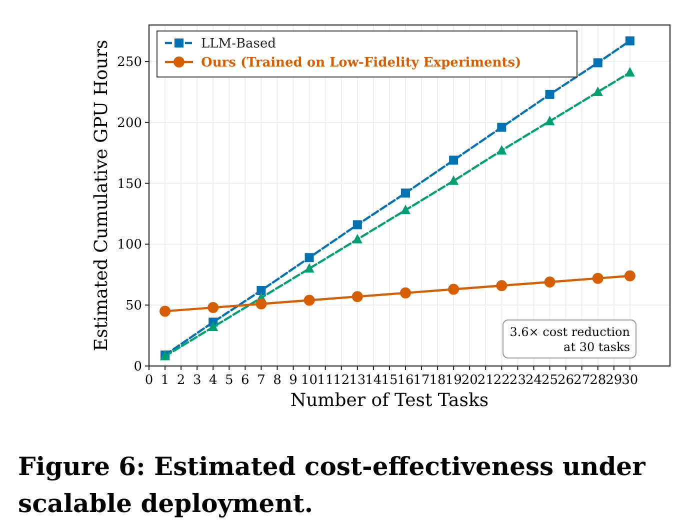 This screenshot has height=531, width=698. I want to click on y-tick-label: 150, so click(129, 184).